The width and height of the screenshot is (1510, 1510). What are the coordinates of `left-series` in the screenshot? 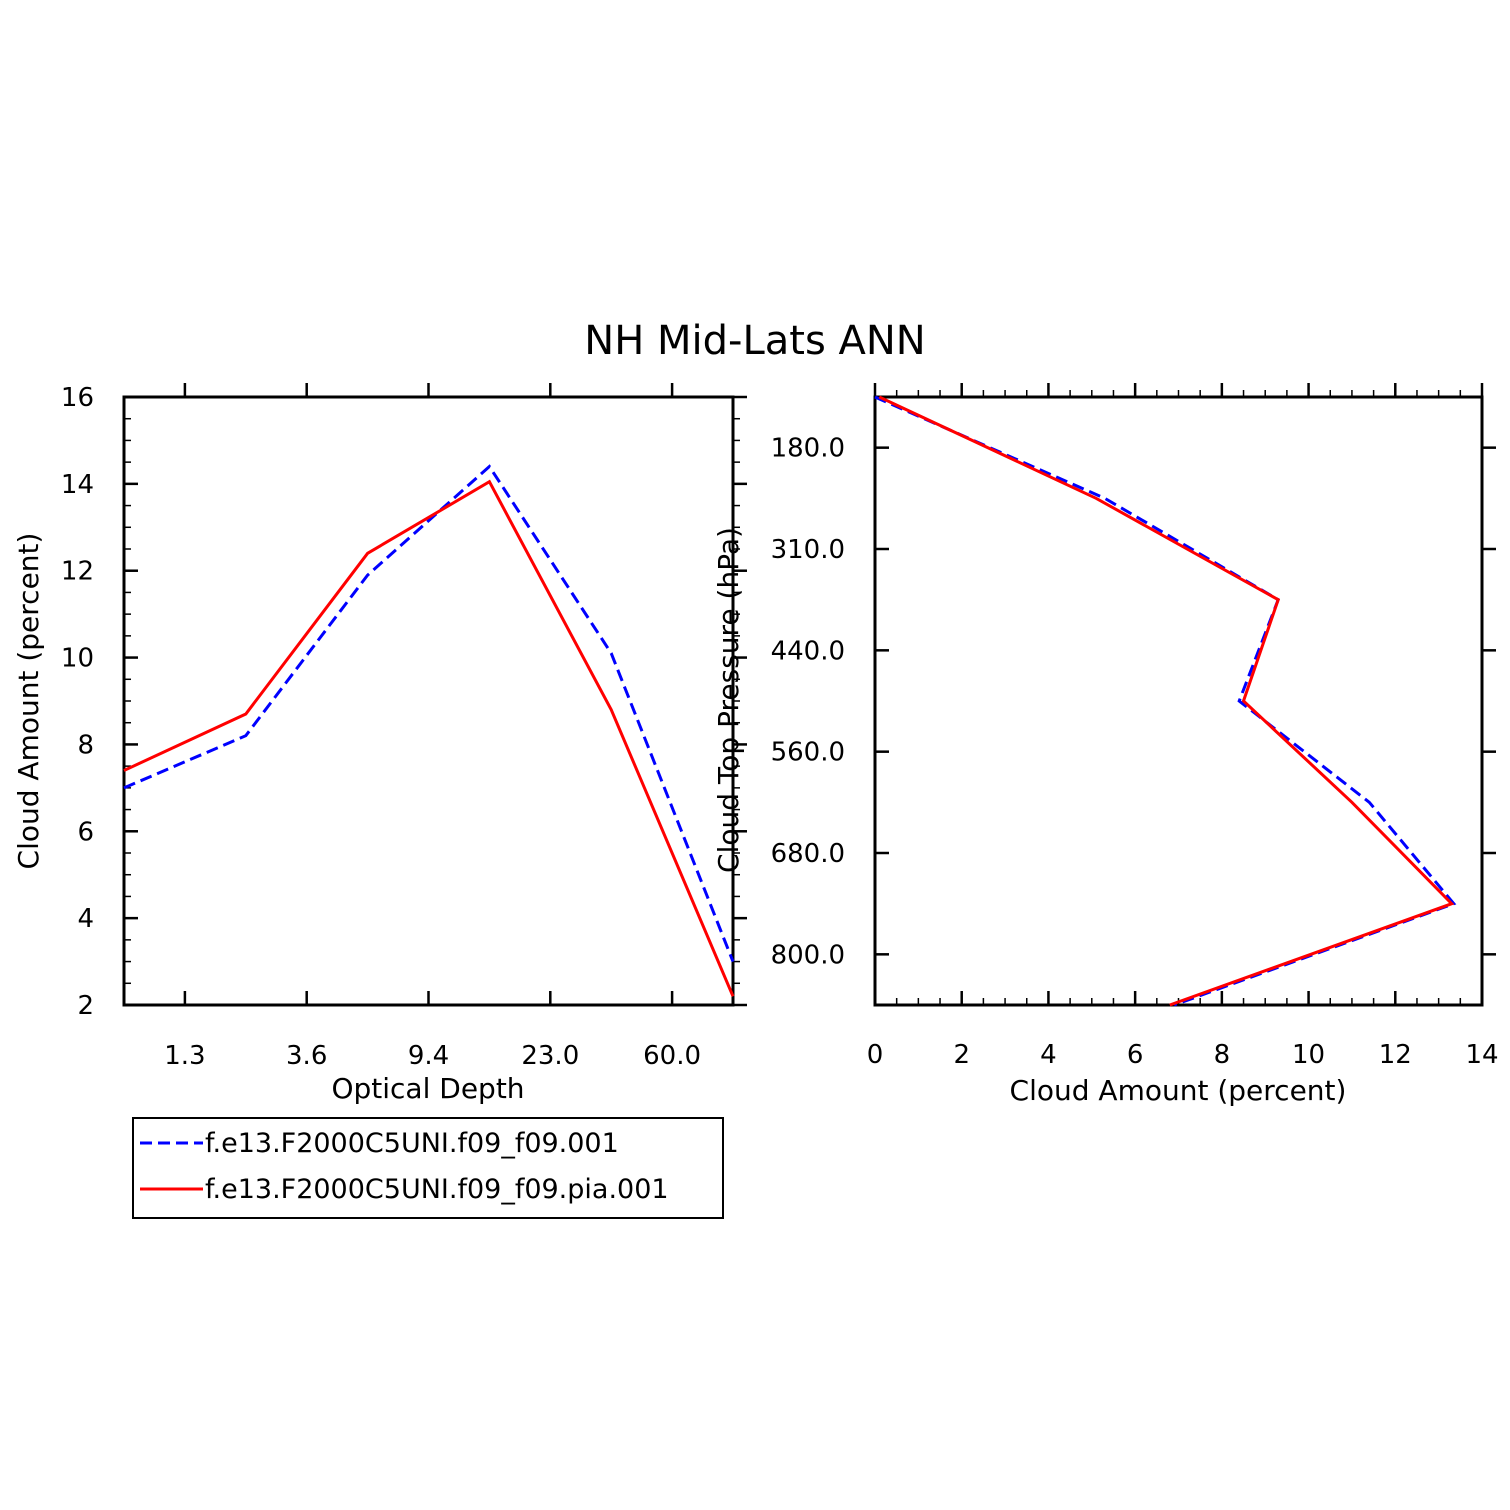 It's located at (429, 730).